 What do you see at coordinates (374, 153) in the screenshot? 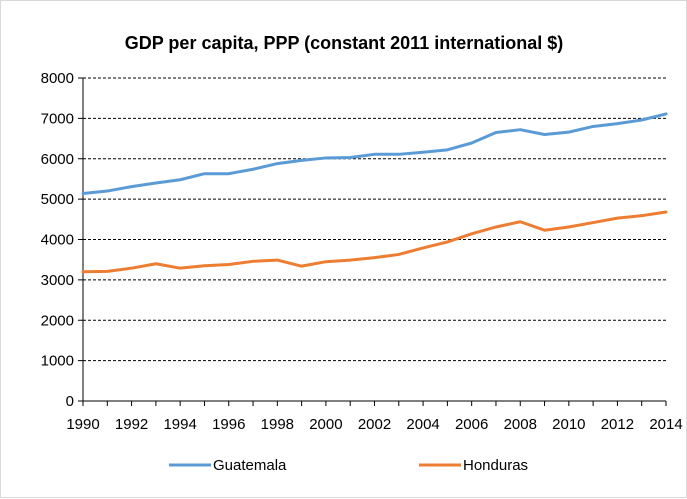
I see `series-line-guatemala` at bounding box center [374, 153].